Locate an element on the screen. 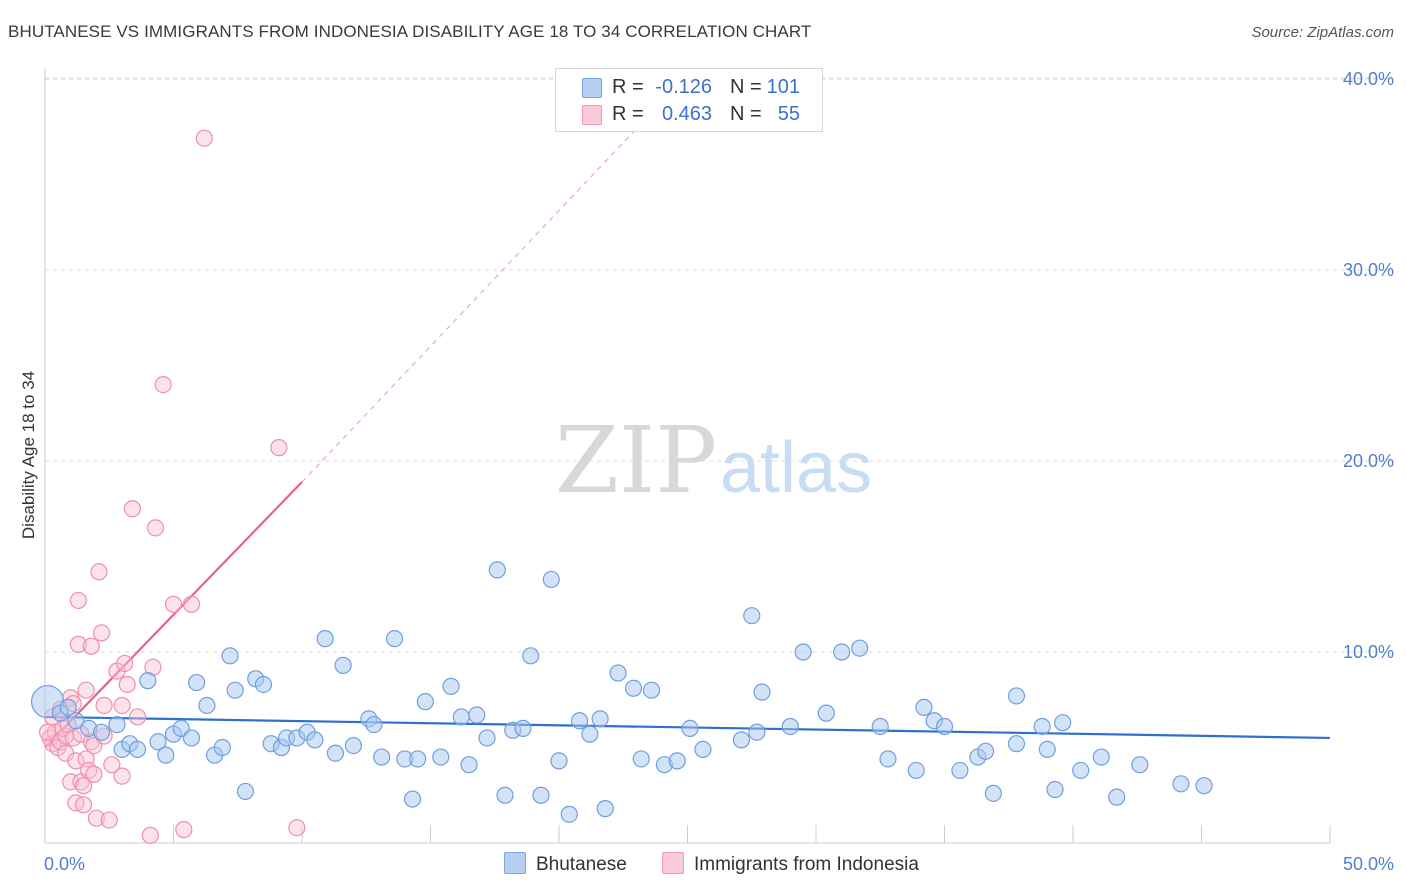 The height and width of the screenshot is (892, 1406). watermark-zip: ZIP is located at coordinates (636, 460).